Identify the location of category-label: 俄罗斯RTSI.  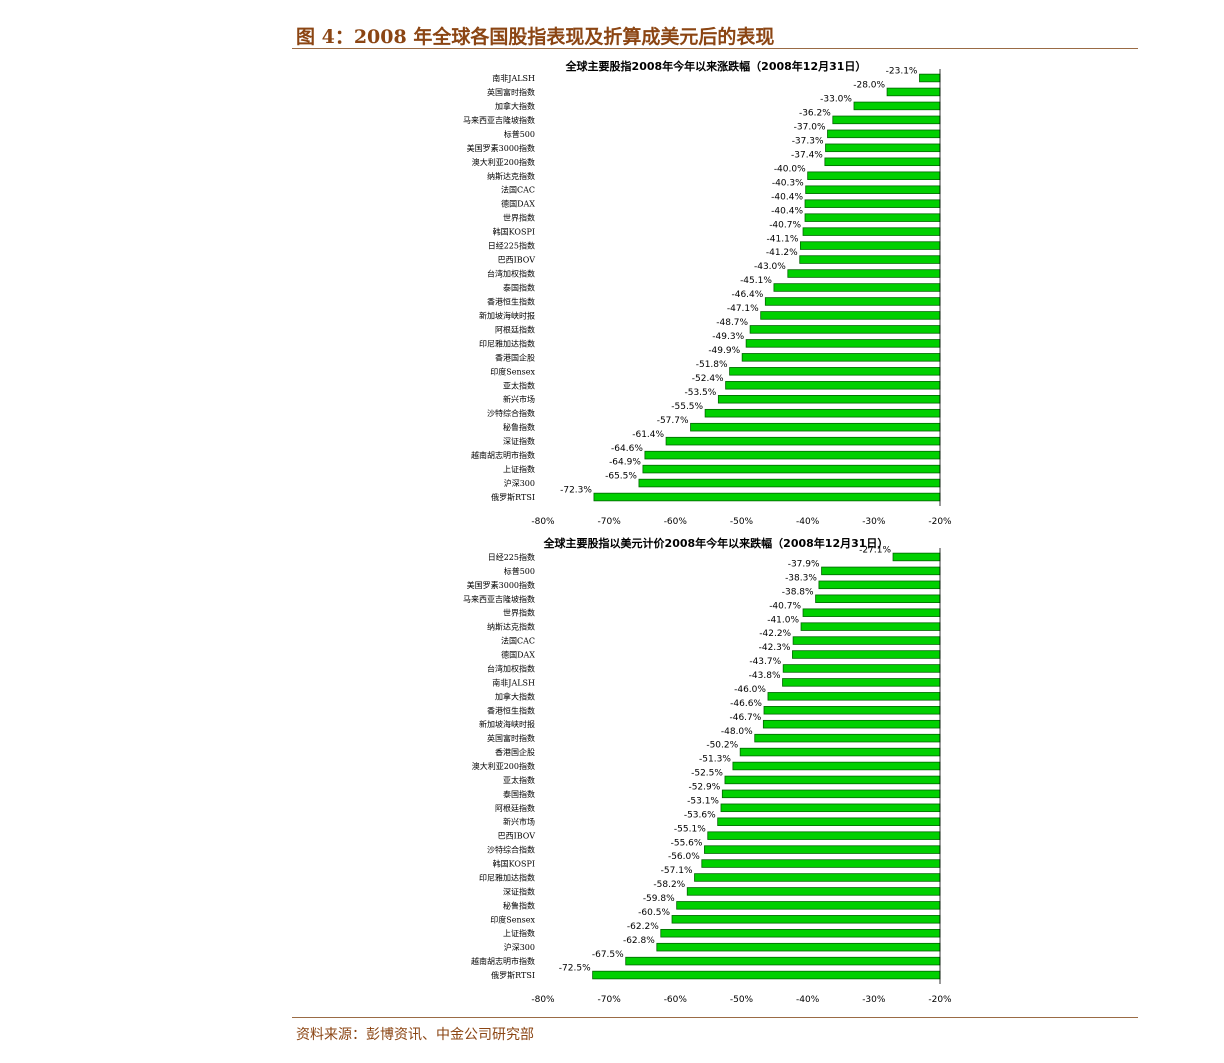
(513, 975).